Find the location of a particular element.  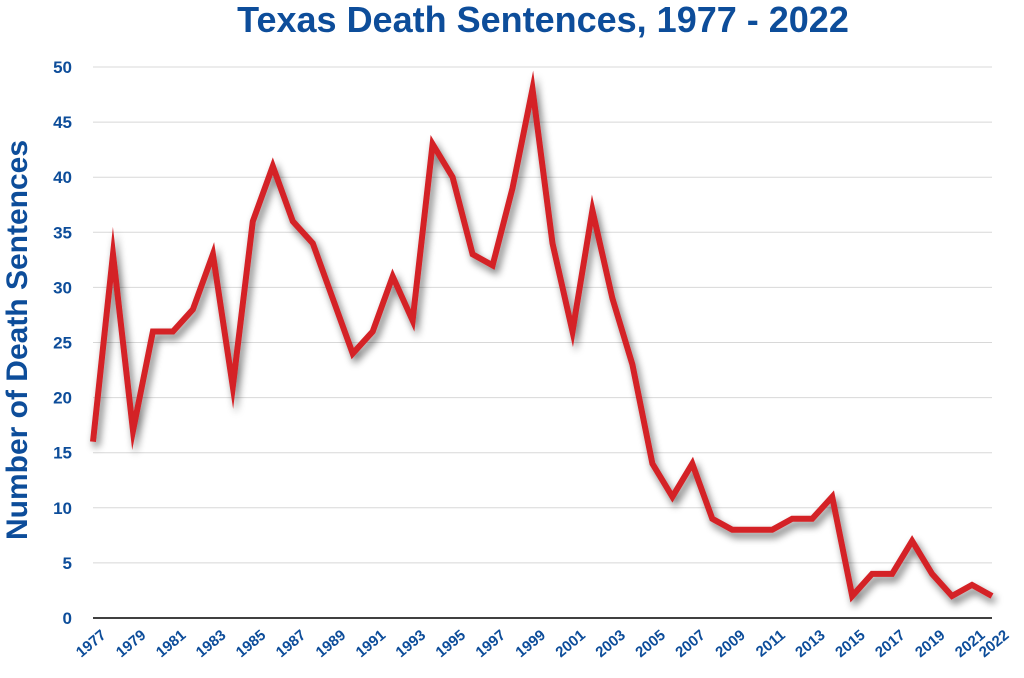

y-tick-label: 25 is located at coordinates (62, 343).